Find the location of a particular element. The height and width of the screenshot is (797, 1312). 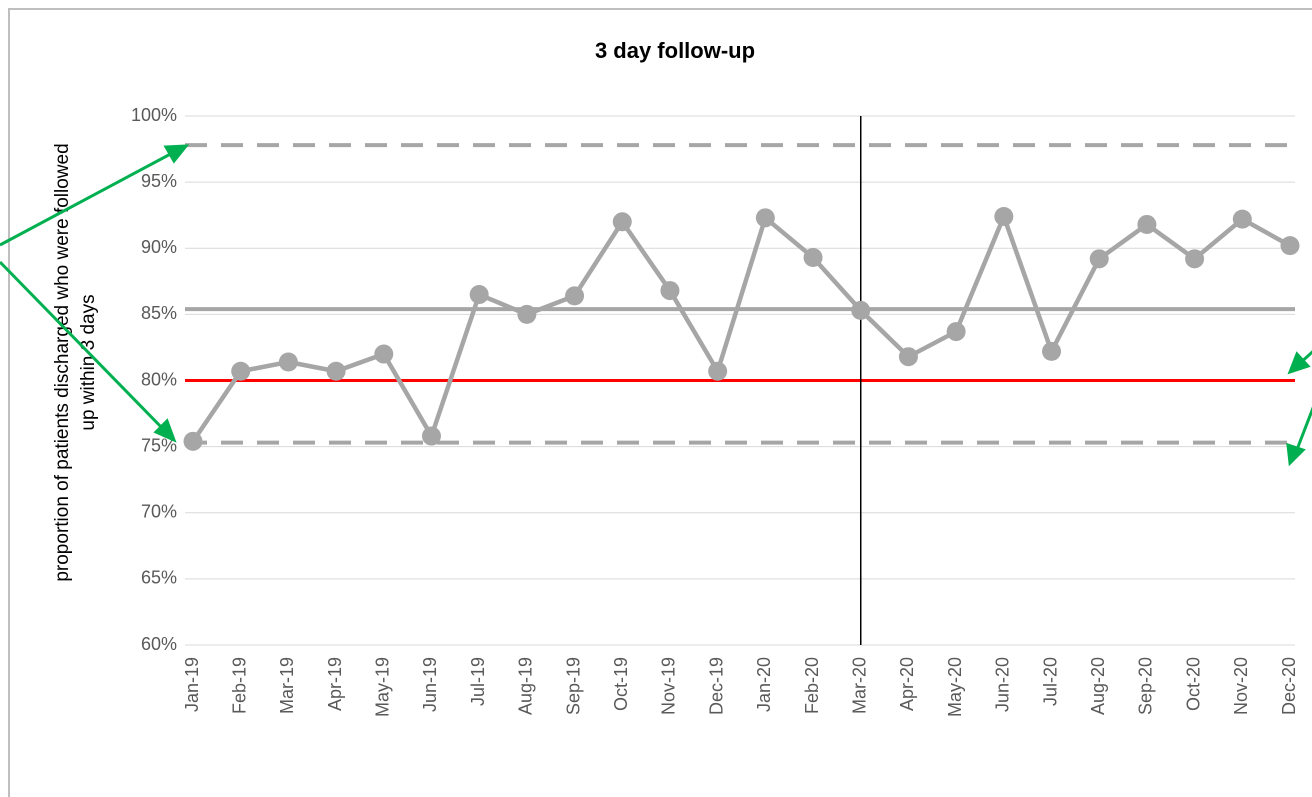

x-tick-label: Oct-19 is located at coordinates (621, 684).